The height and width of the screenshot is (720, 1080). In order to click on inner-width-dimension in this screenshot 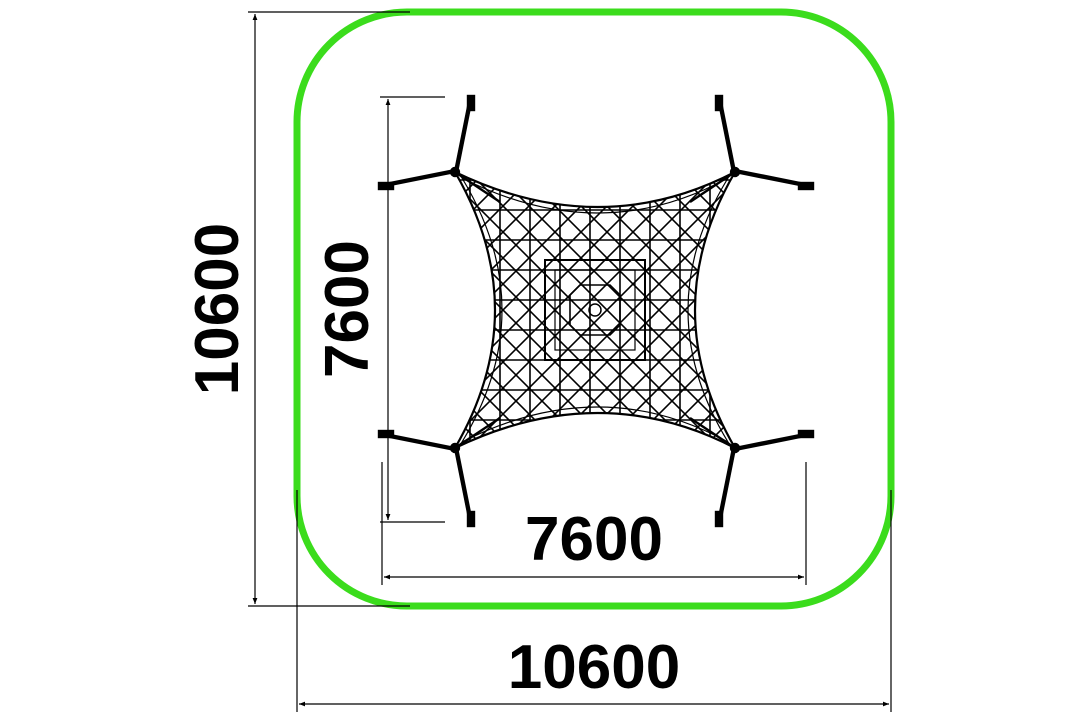, I will do `click(594, 523)`.